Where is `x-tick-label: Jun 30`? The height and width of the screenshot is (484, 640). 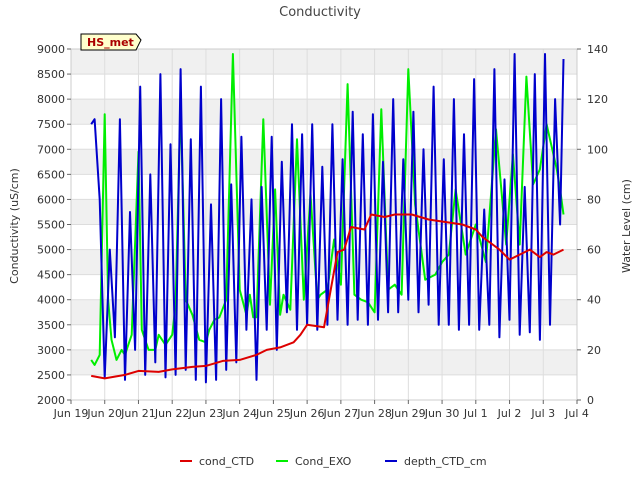
x-tick-label: Jun 30 is located at coordinates (442, 413).